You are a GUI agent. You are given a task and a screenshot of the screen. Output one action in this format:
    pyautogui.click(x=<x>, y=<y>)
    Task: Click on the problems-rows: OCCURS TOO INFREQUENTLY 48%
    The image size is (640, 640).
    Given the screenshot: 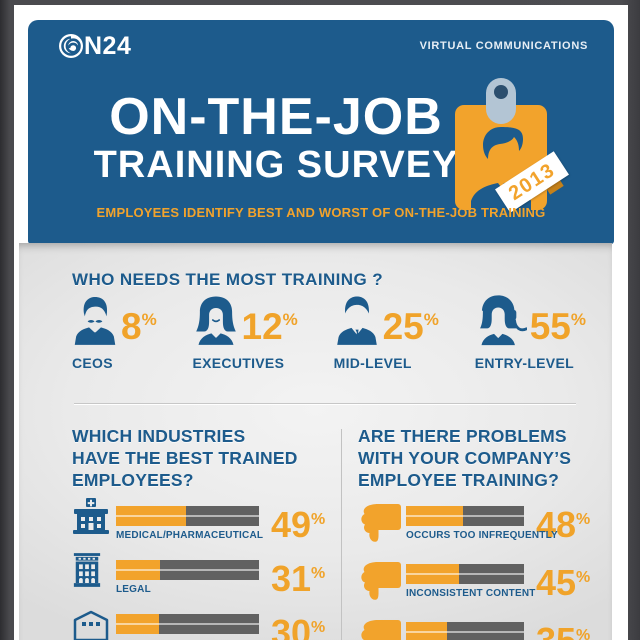 What is the action you would take?
    pyautogui.click(x=484, y=572)
    